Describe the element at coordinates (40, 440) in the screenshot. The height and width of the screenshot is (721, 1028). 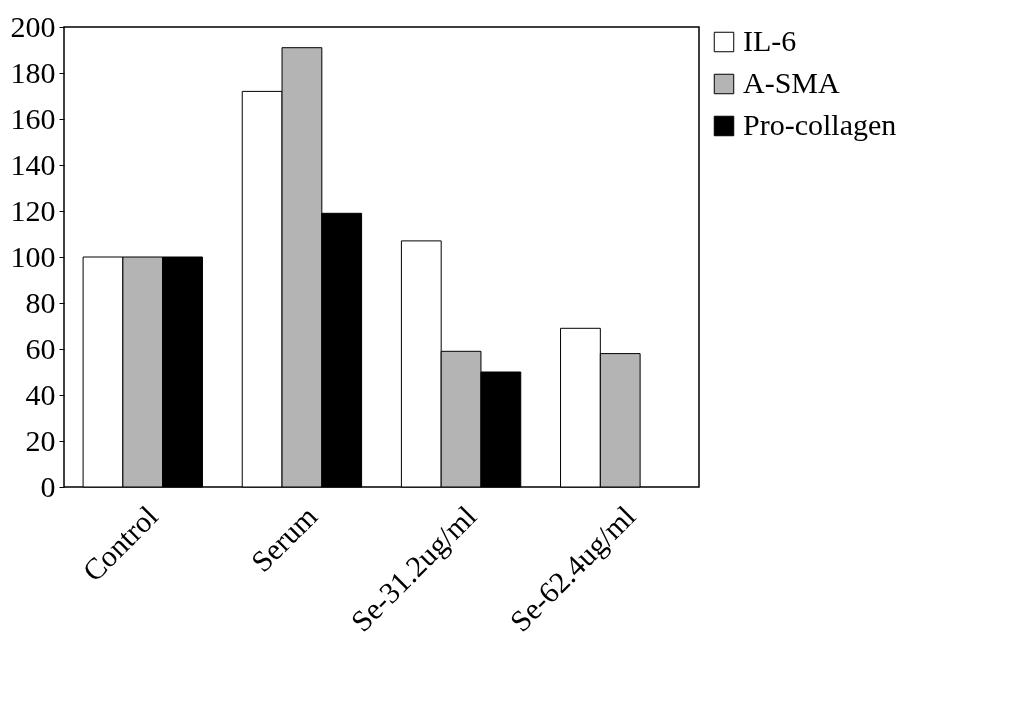
I see `y-tick-label: 20` at that location.